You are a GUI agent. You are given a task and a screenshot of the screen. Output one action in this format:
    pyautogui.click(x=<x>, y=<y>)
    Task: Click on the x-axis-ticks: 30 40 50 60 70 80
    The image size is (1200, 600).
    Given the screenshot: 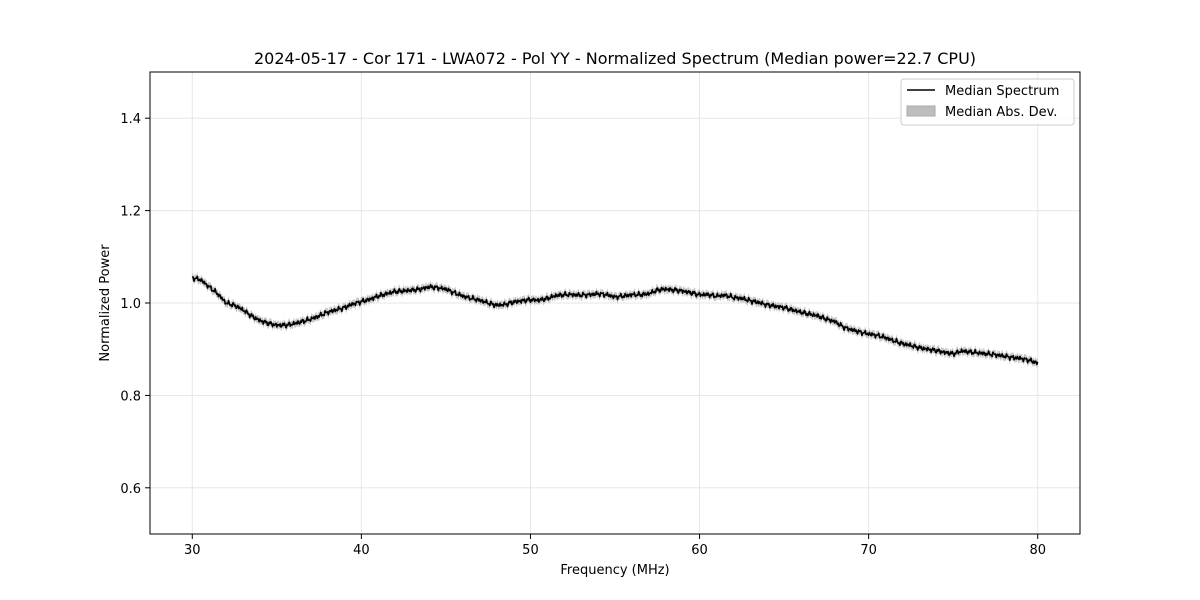 What is the action you would take?
    pyautogui.click(x=615, y=546)
    